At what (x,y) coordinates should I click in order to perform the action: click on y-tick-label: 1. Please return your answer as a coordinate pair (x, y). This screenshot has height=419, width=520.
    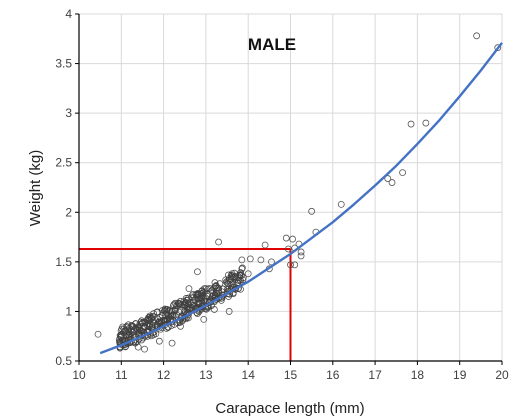
    Looking at the image, I should click on (68, 311).